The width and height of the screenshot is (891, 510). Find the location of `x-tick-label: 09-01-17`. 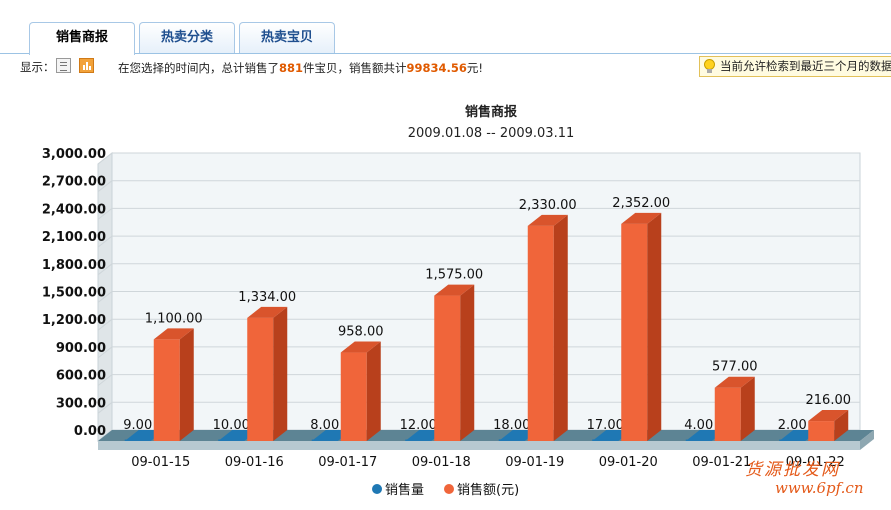

x-tick-label: 09-01-17 is located at coordinates (347, 462).